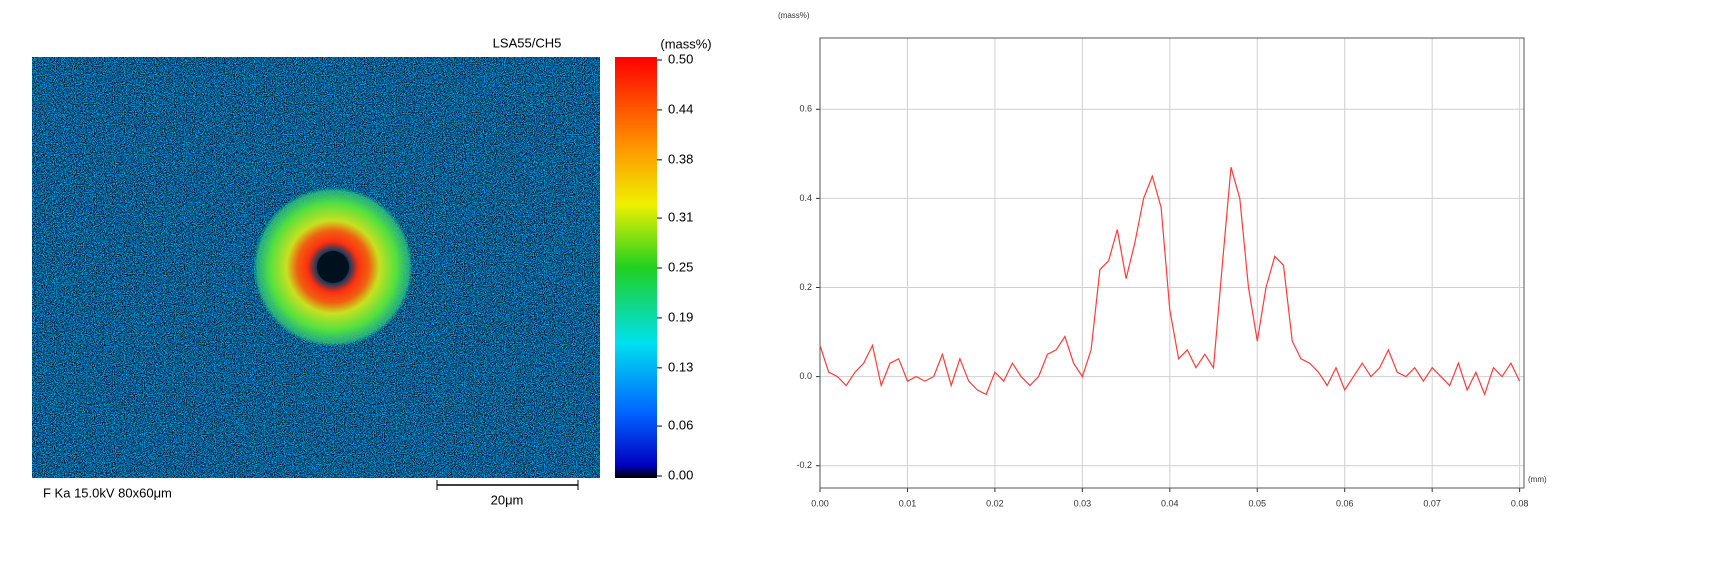 This screenshot has width=1734, height=585. Describe the element at coordinates (805, 109) in the screenshot. I see `y-tick-label: 0.6` at that location.